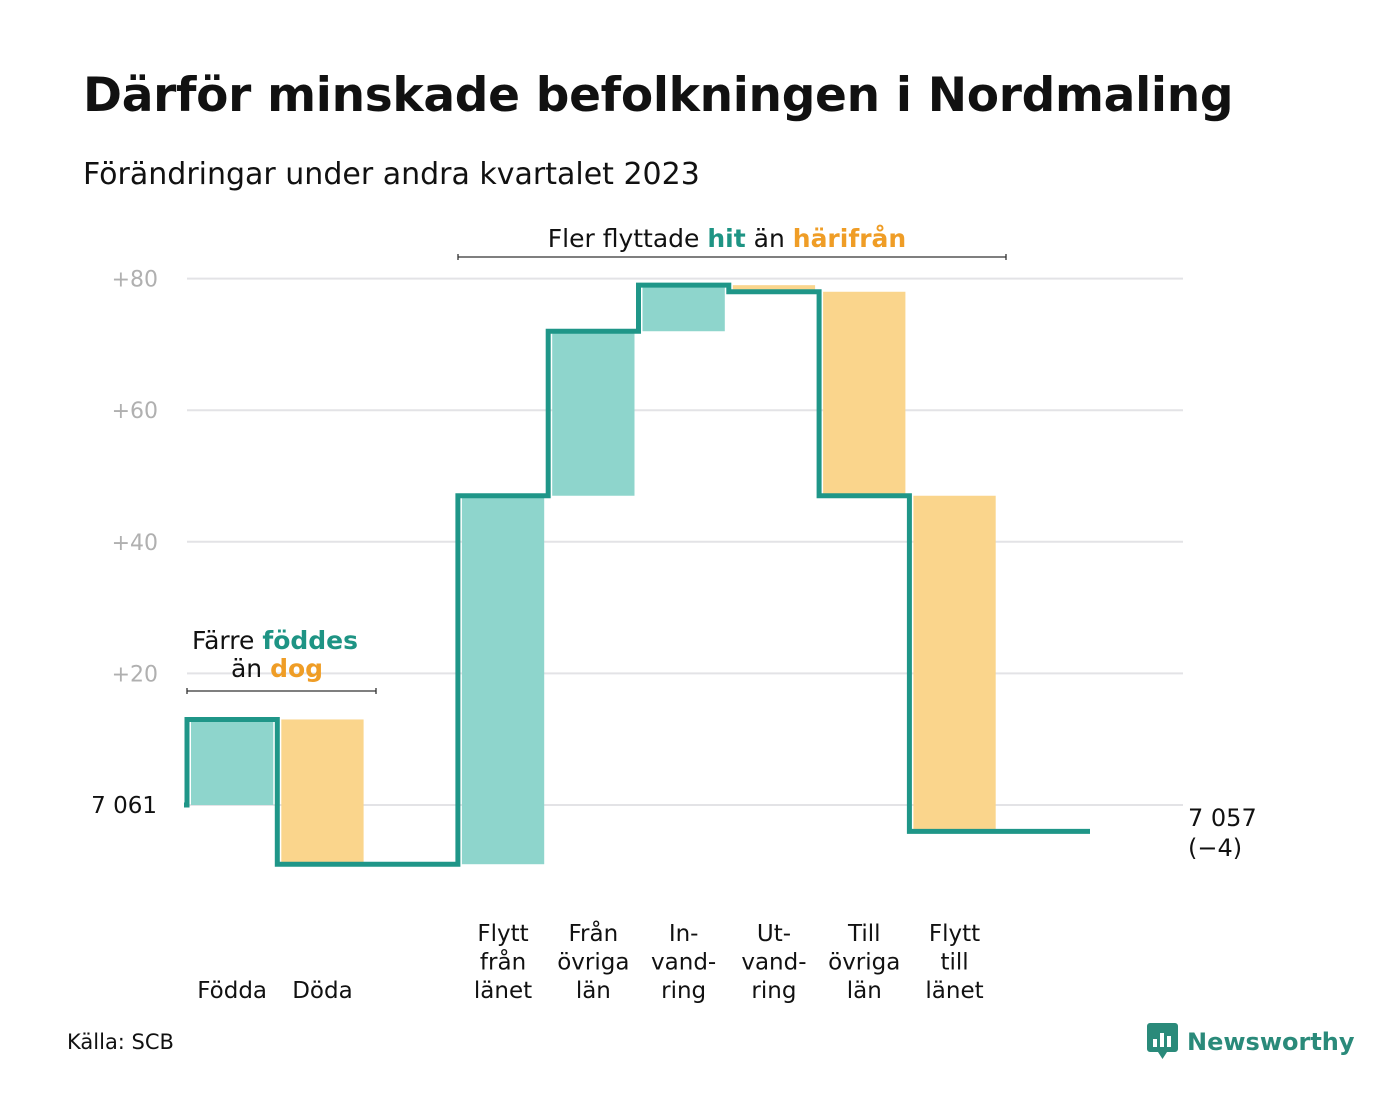 Image resolution: width=1400 pixels, height=1120 pixels. What do you see at coordinates (296, 668) in the screenshot?
I see `births-annotation-line2-part: dog` at bounding box center [296, 668].